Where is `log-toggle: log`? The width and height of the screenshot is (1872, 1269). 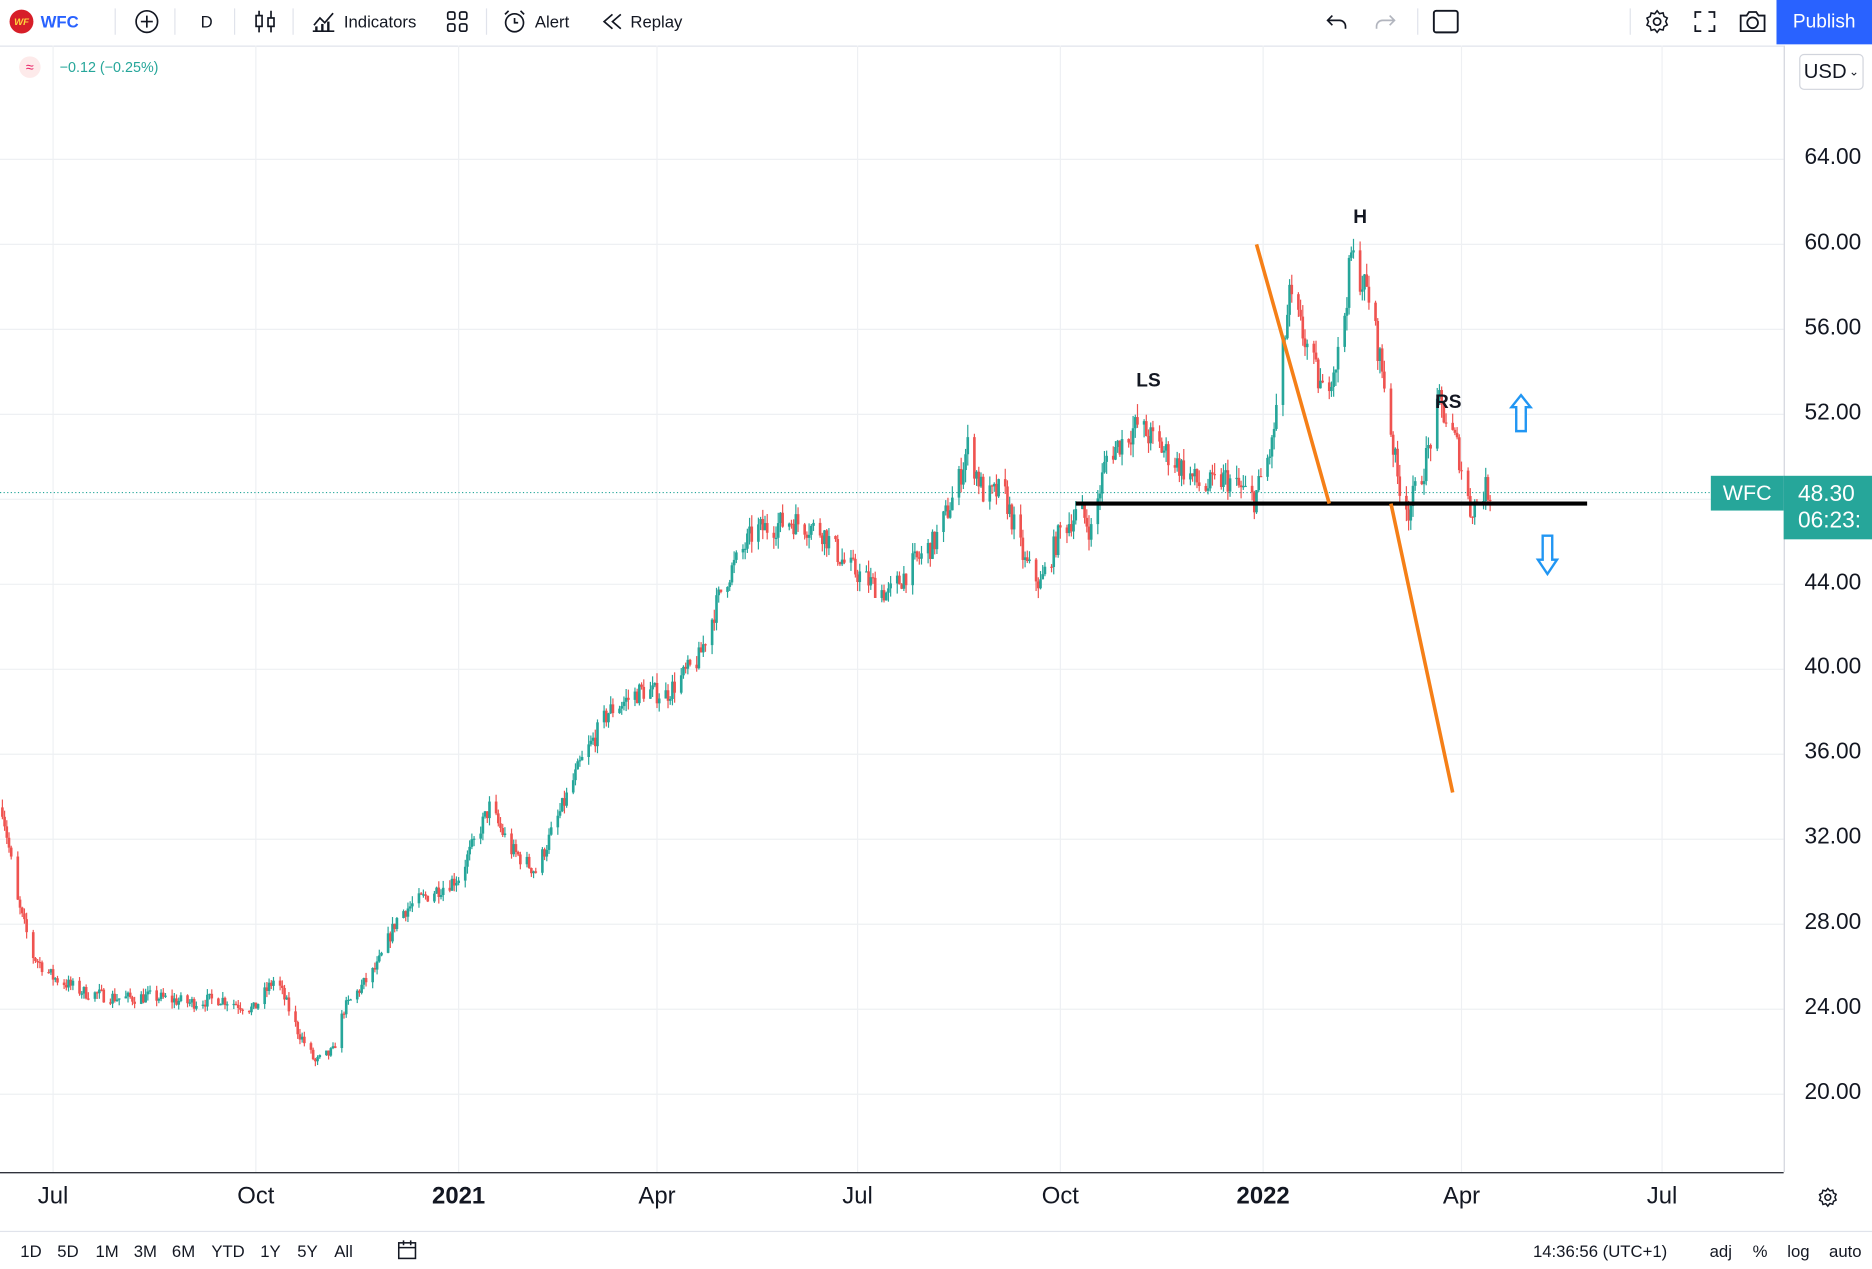 log-toggle: log is located at coordinates (1798, 1251).